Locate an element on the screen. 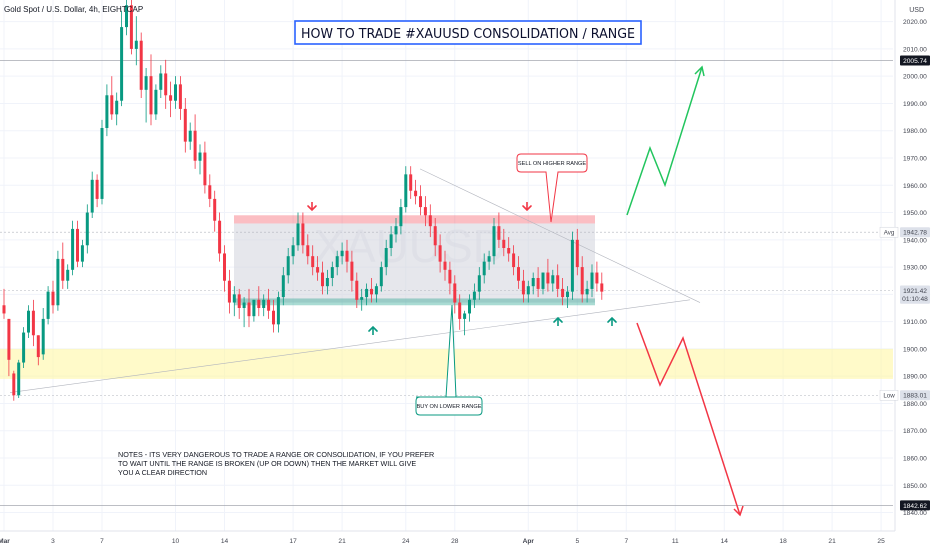 The image size is (932, 550). price-tick-6: 1960.00 is located at coordinates (915, 186).